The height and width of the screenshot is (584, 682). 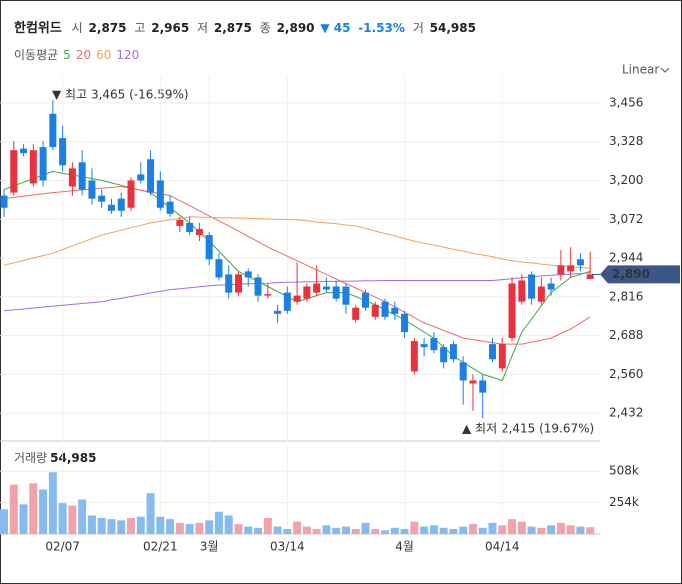 I want to click on scale-select: Linear, so click(x=640, y=70).